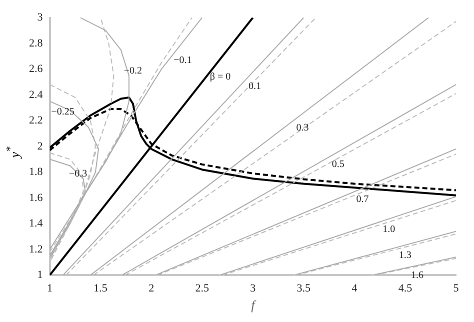 This screenshot has height=322, width=474. What do you see at coordinates (254, 305) in the screenshot?
I see `x-axis-title: f` at bounding box center [254, 305].